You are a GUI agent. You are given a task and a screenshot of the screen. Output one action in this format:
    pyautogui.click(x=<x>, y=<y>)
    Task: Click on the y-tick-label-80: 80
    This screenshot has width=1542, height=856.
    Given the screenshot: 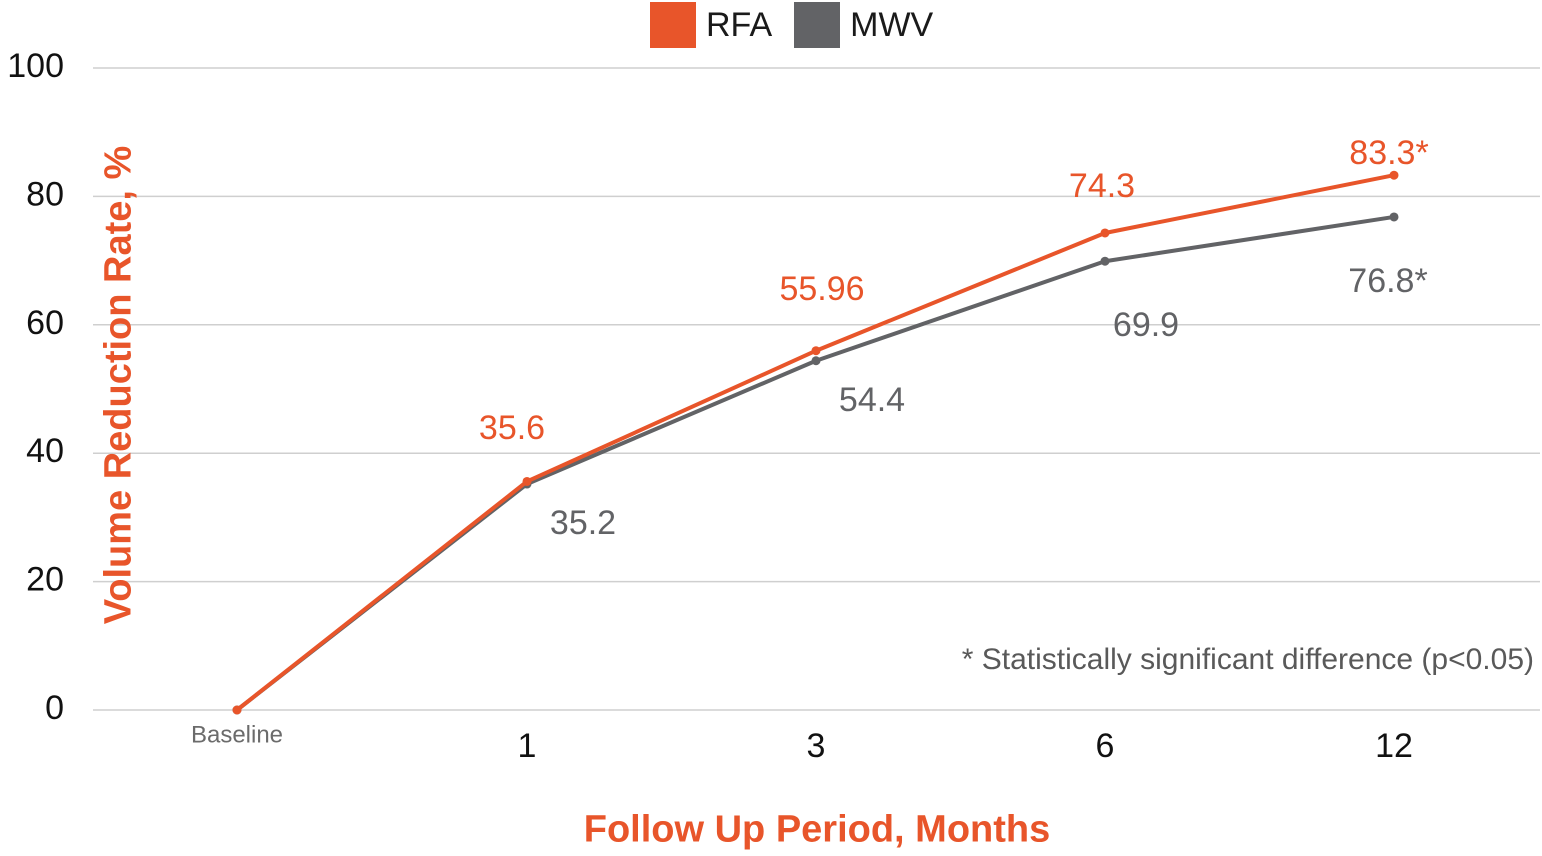 What is the action you would take?
    pyautogui.click(x=45, y=194)
    